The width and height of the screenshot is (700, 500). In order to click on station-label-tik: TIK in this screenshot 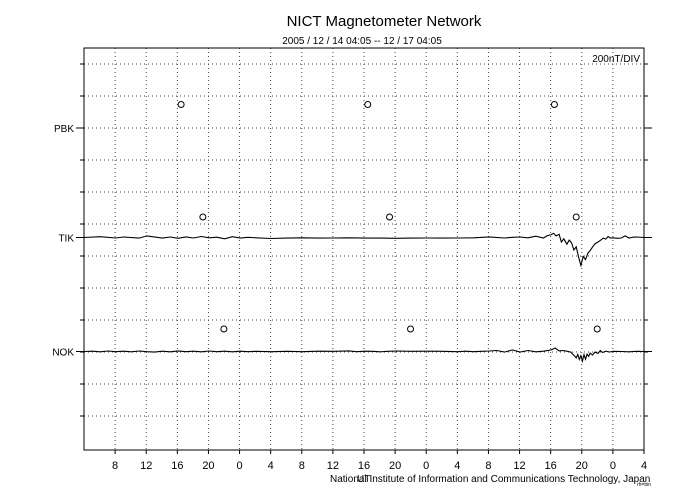, I will do `click(66, 239)`.